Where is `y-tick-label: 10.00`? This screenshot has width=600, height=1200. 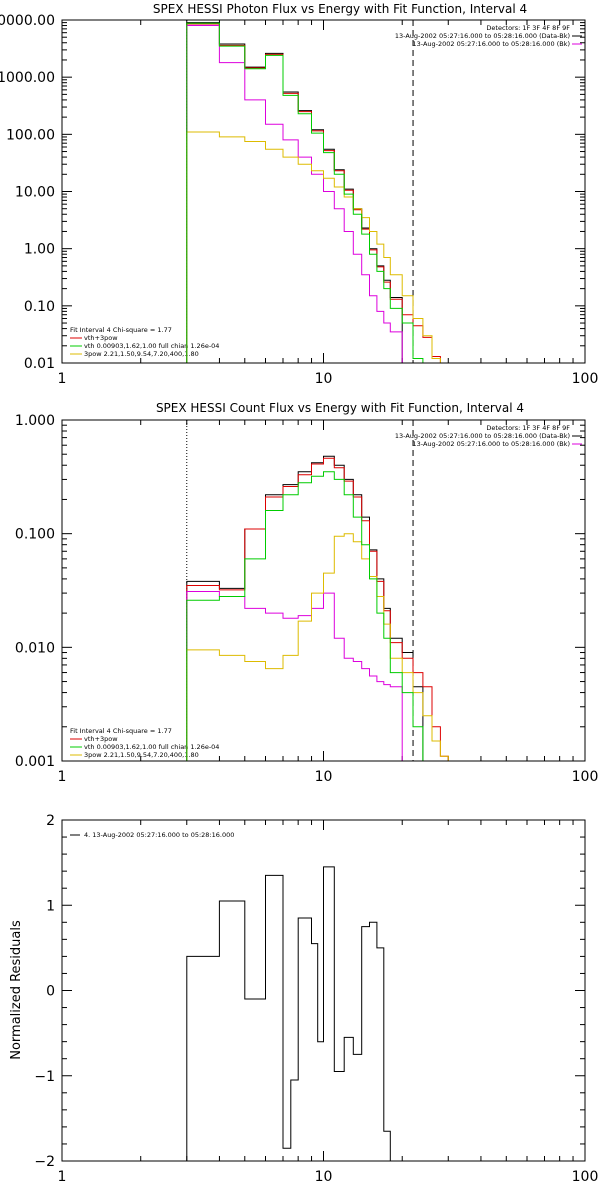
y-tick-label: 10.00 is located at coordinates (35, 193).